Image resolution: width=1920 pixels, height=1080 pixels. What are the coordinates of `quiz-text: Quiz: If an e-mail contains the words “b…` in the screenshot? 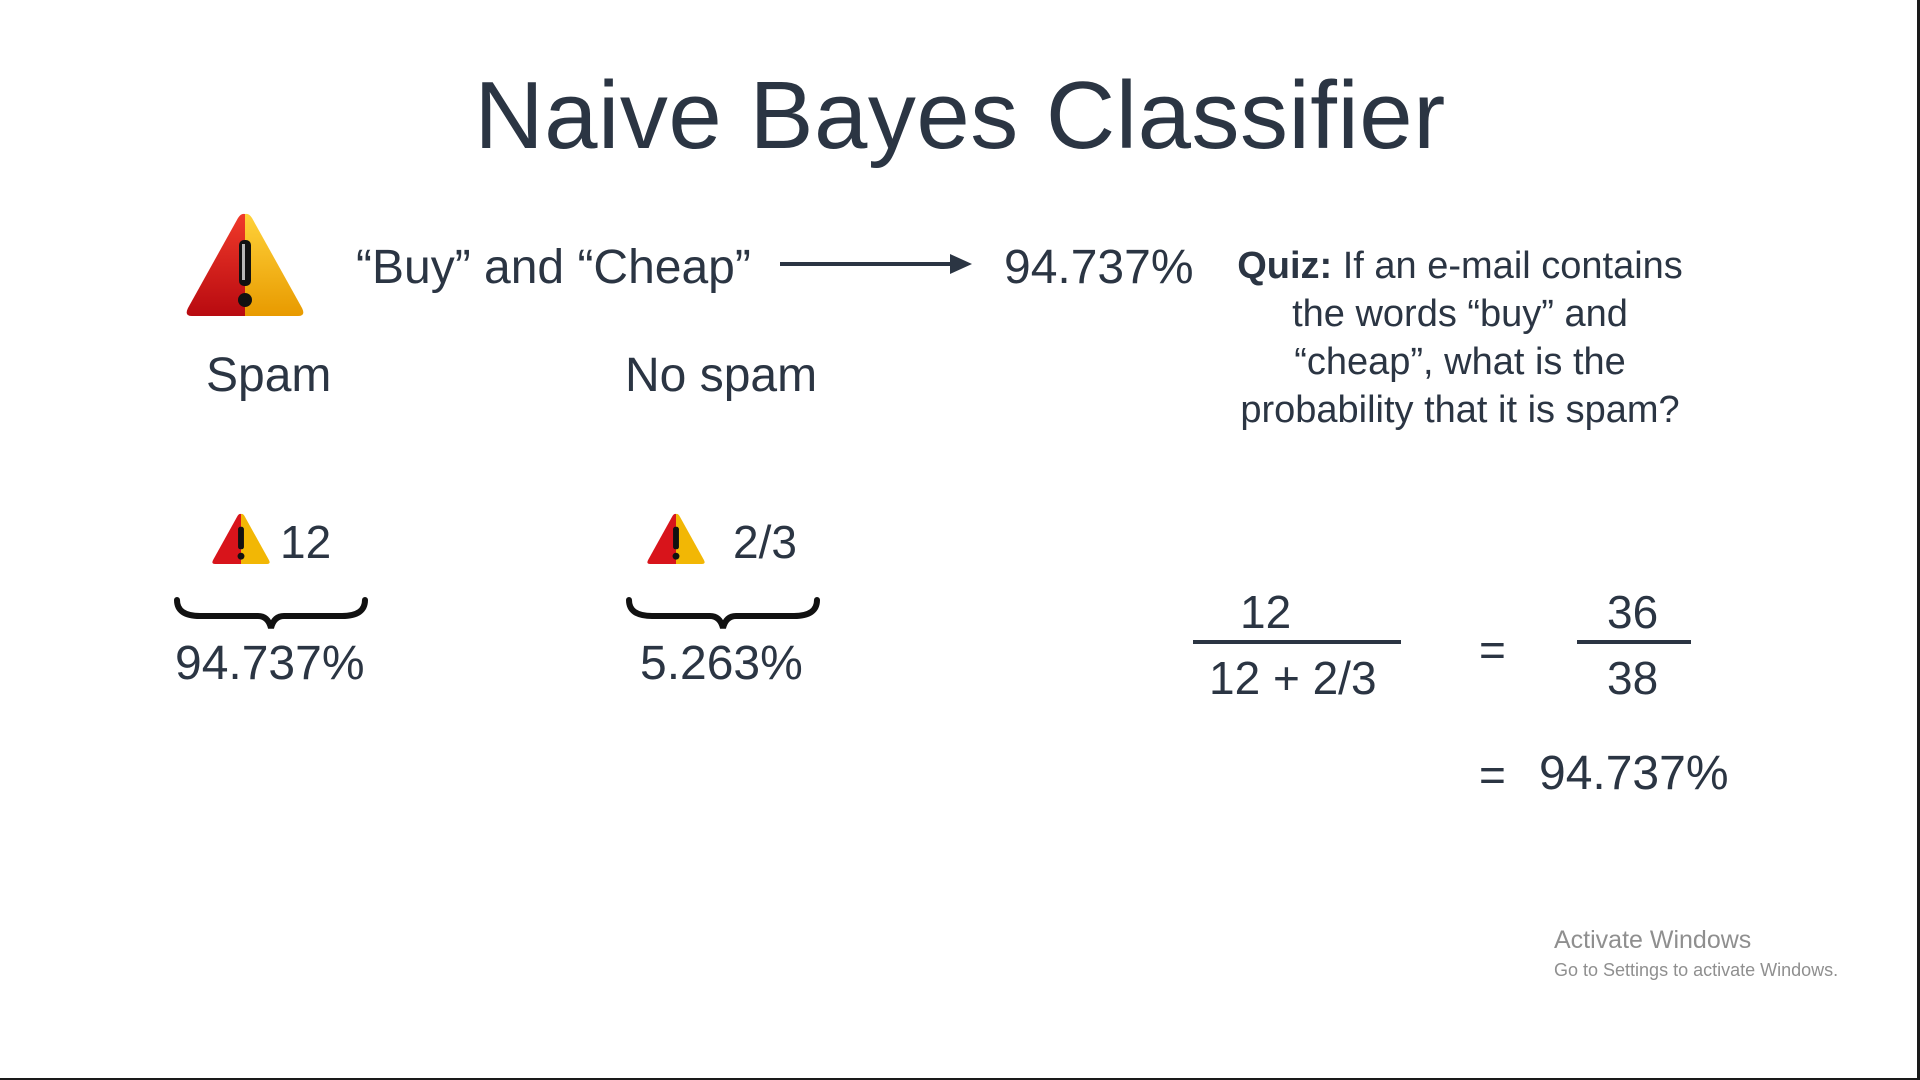 It's located at (1460, 338).